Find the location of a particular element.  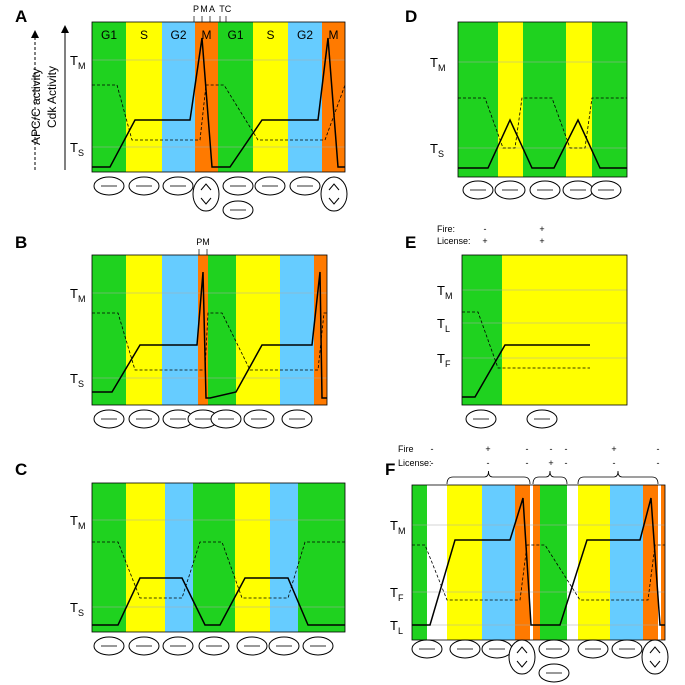

stage-mark: P is located at coordinates (196, 9).